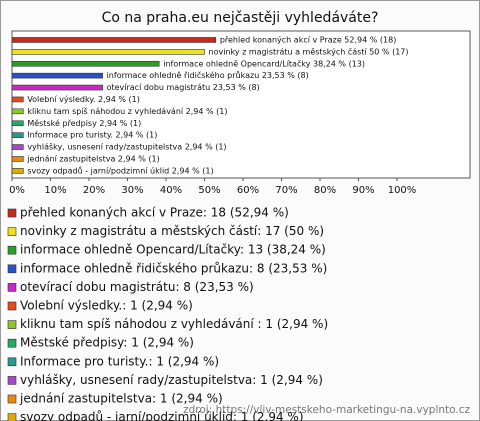 The image size is (480, 421). Describe the element at coordinates (132, 190) in the screenshot. I see `x-tick-label: 30%` at that location.